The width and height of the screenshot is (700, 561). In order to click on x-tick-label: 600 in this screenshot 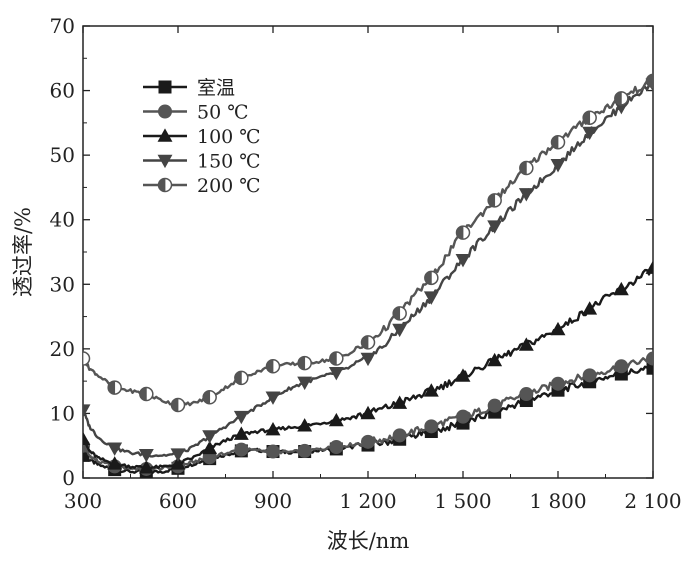, I will do `click(178, 501)`.